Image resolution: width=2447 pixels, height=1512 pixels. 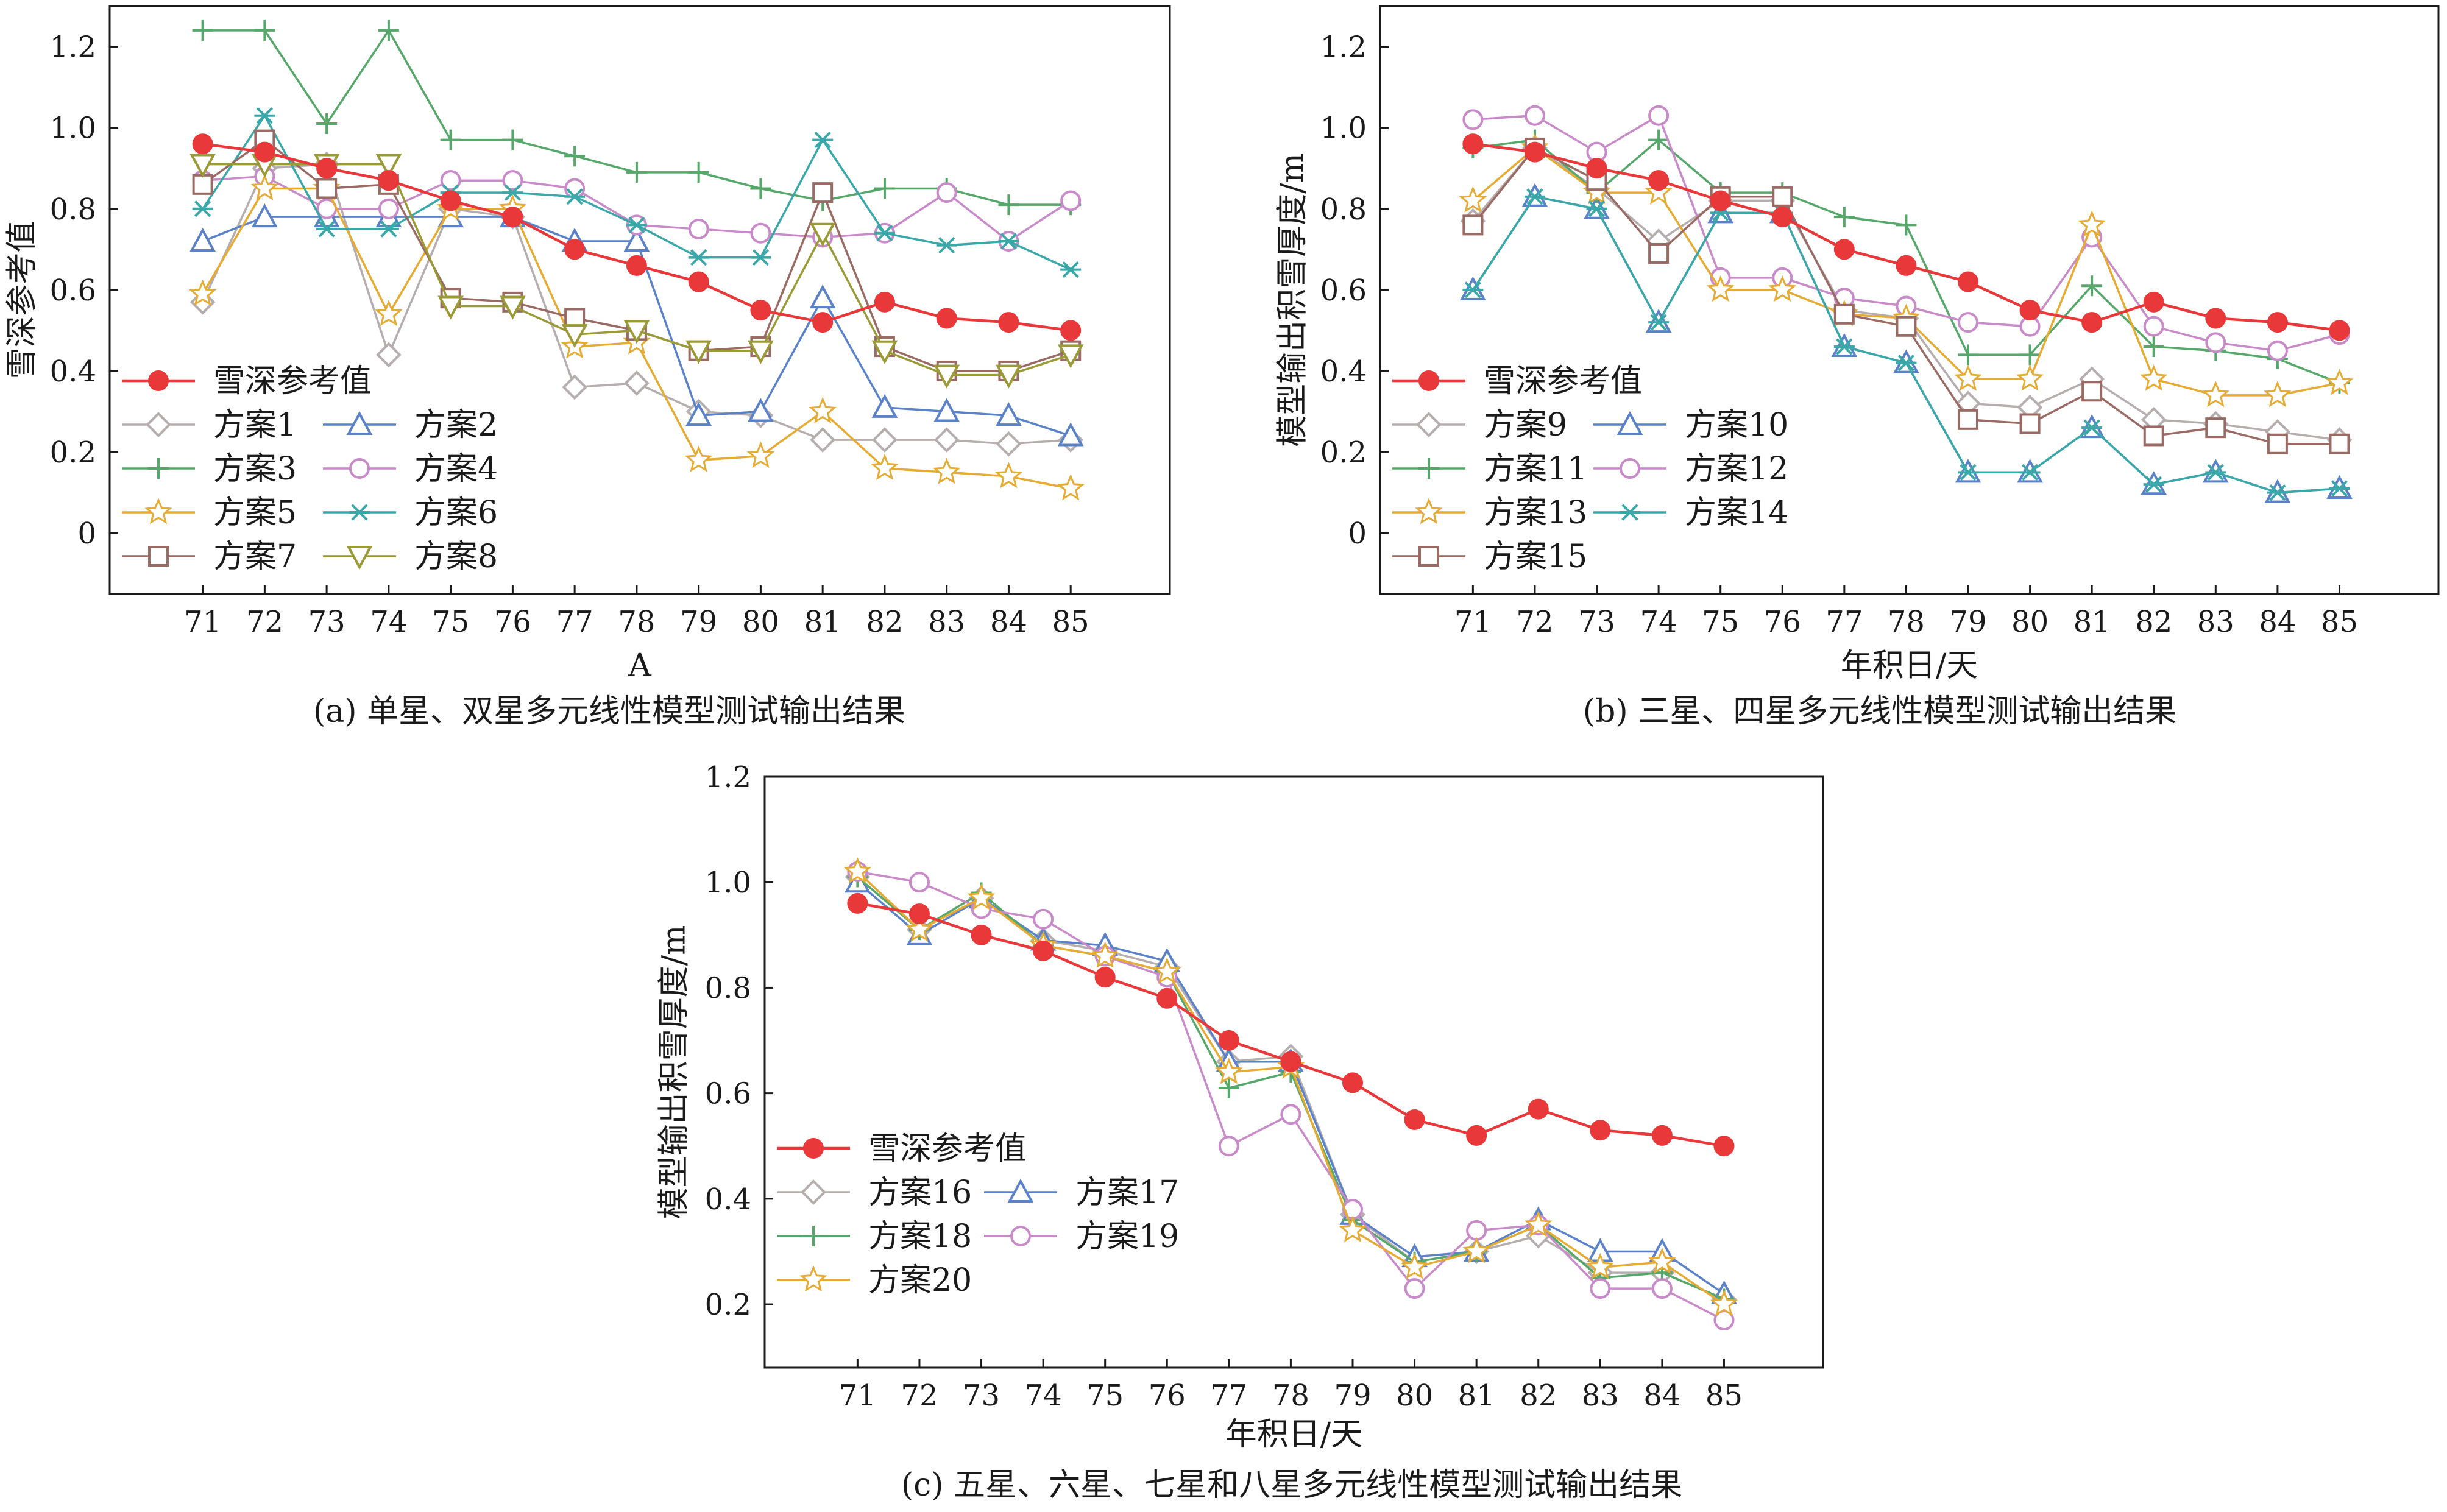 What do you see at coordinates (728, 1305) in the screenshot?
I see `y-tick-label: 0.2` at bounding box center [728, 1305].